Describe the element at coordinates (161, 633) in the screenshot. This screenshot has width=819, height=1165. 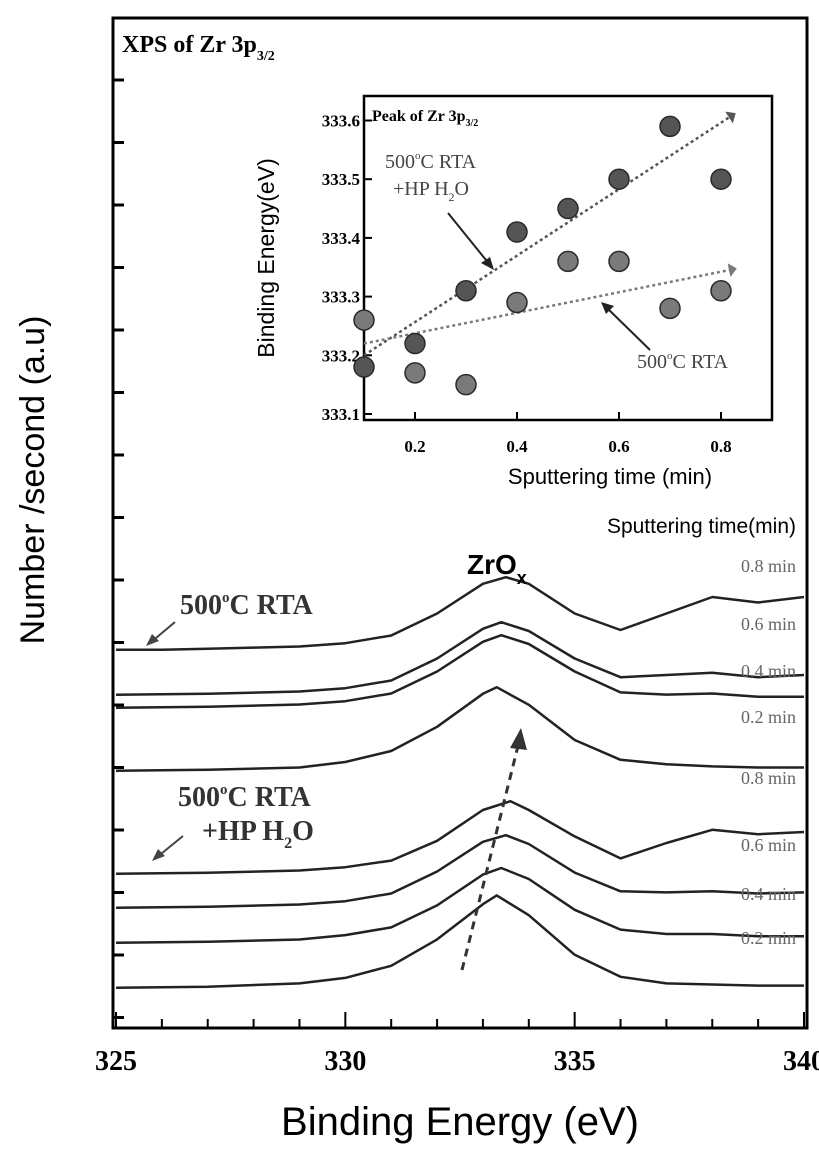
I see `group-label-rta-arrow` at that location.